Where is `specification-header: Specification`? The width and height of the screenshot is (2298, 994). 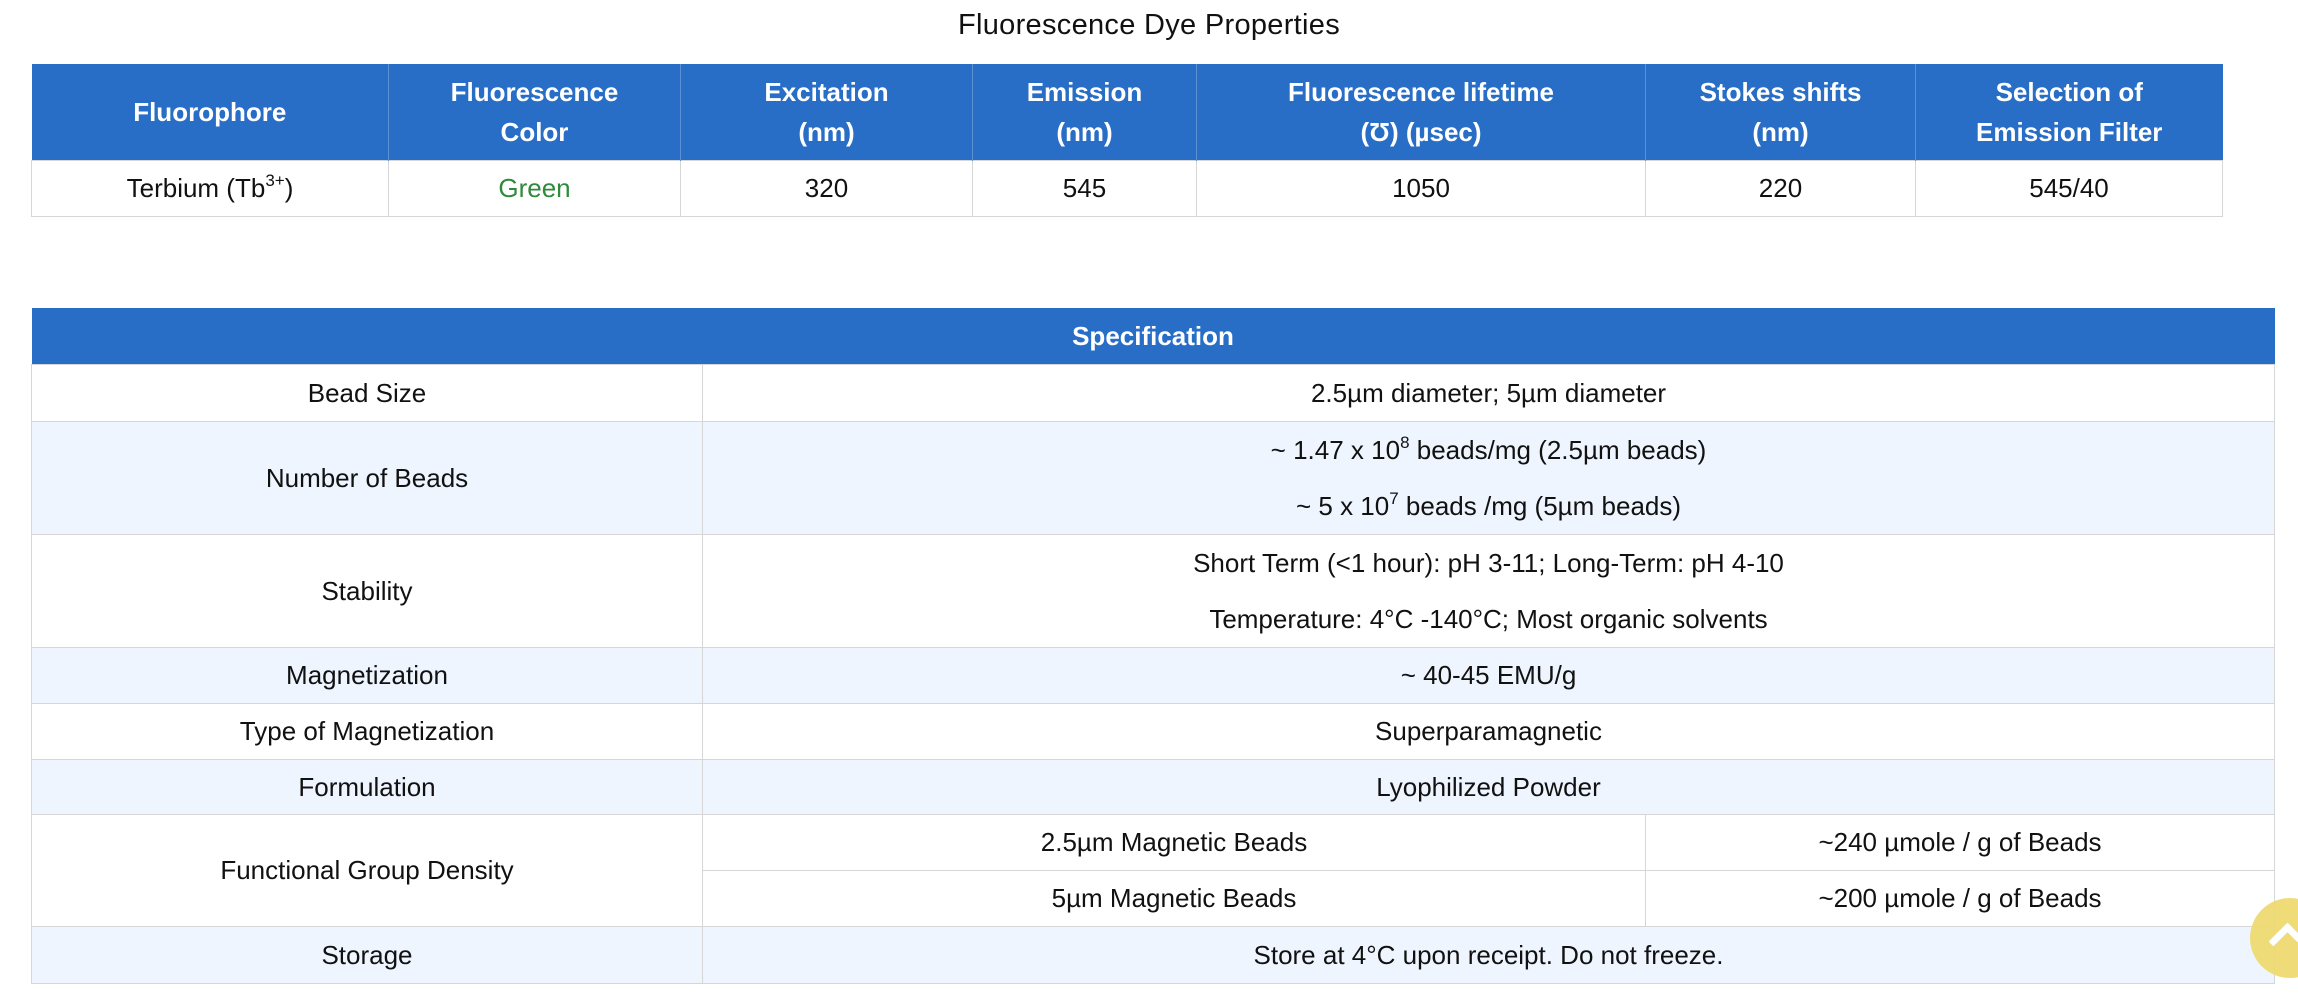 specification-header: Specification is located at coordinates (1153, 336).